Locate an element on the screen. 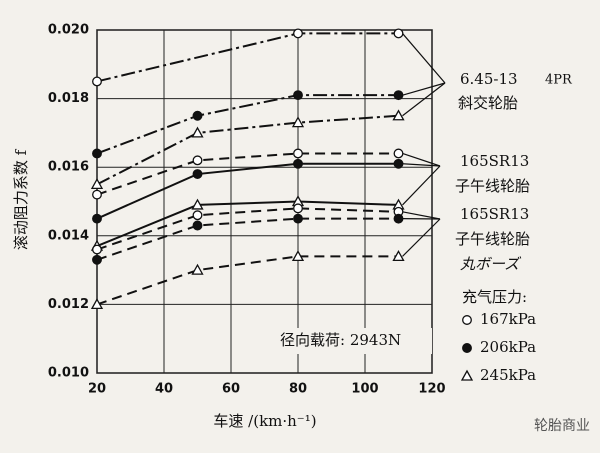 This screenshot has width=600, height=453. note-box is located at coordinates (352, 341).